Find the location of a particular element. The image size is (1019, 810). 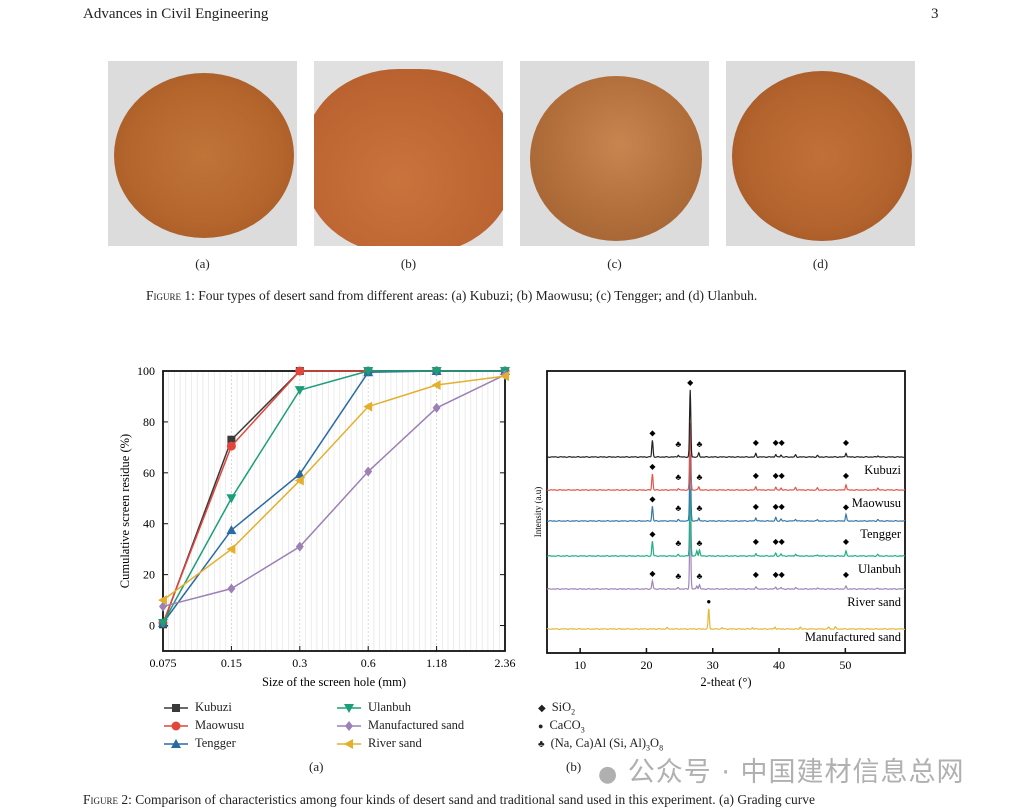

series-river-sand is located at coordinates (333, 488).